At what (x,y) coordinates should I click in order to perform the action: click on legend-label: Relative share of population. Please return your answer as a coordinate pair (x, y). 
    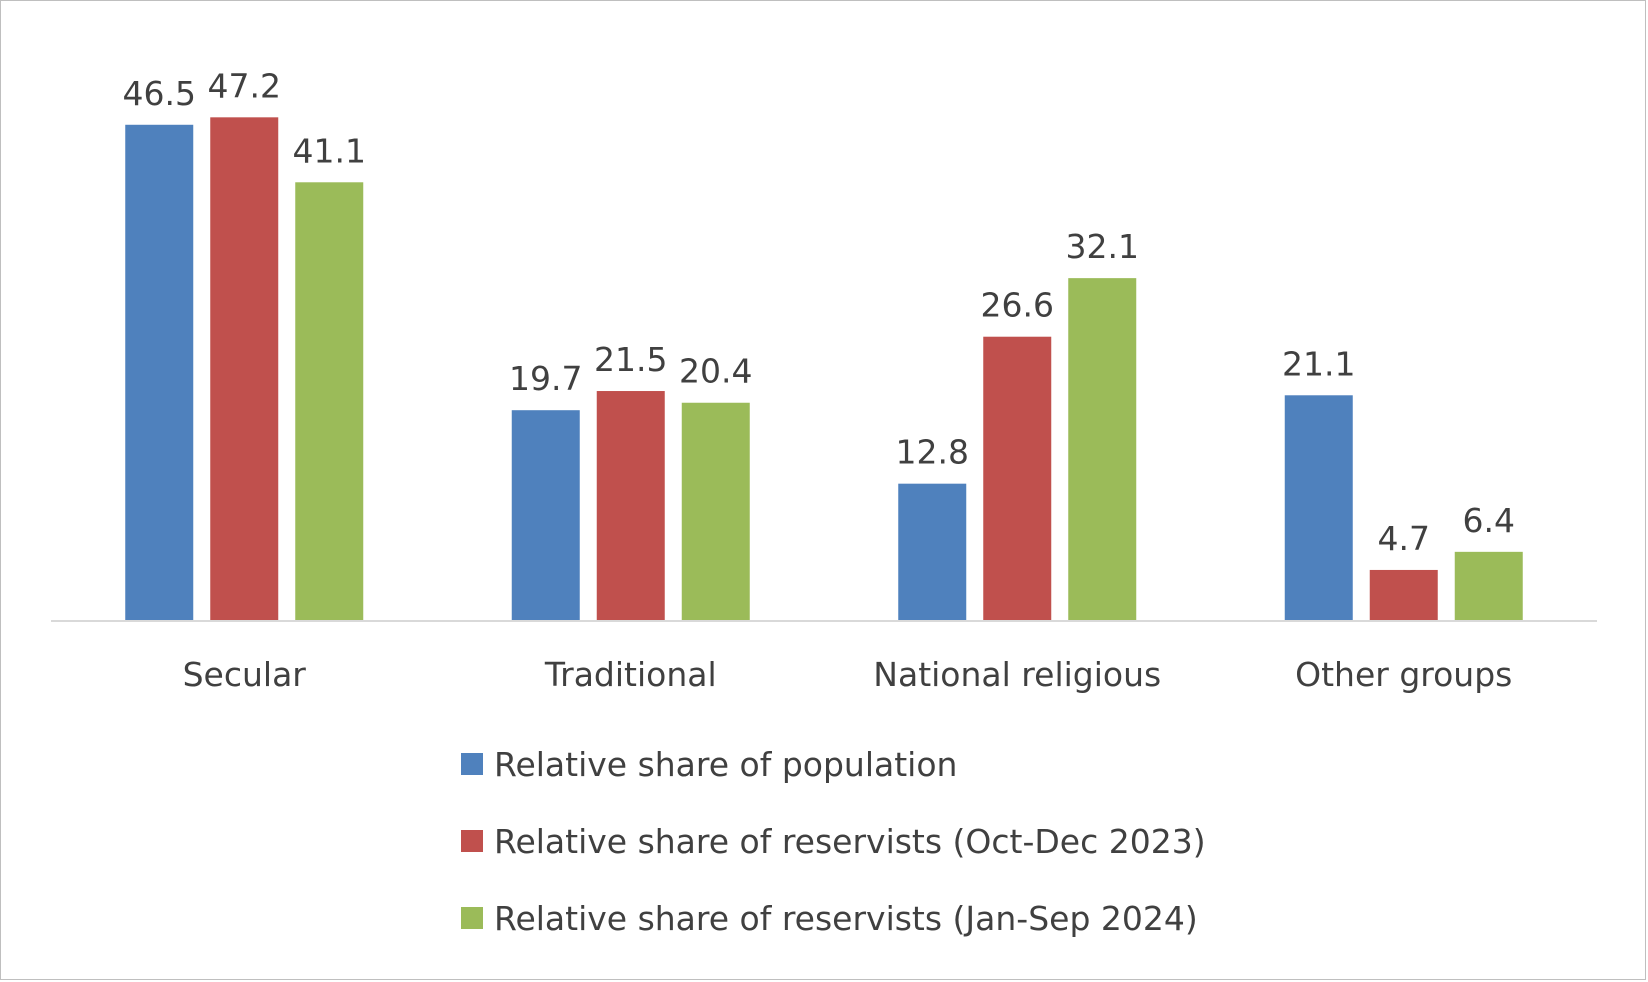
    Looking at the image, I should click on (725, 764).